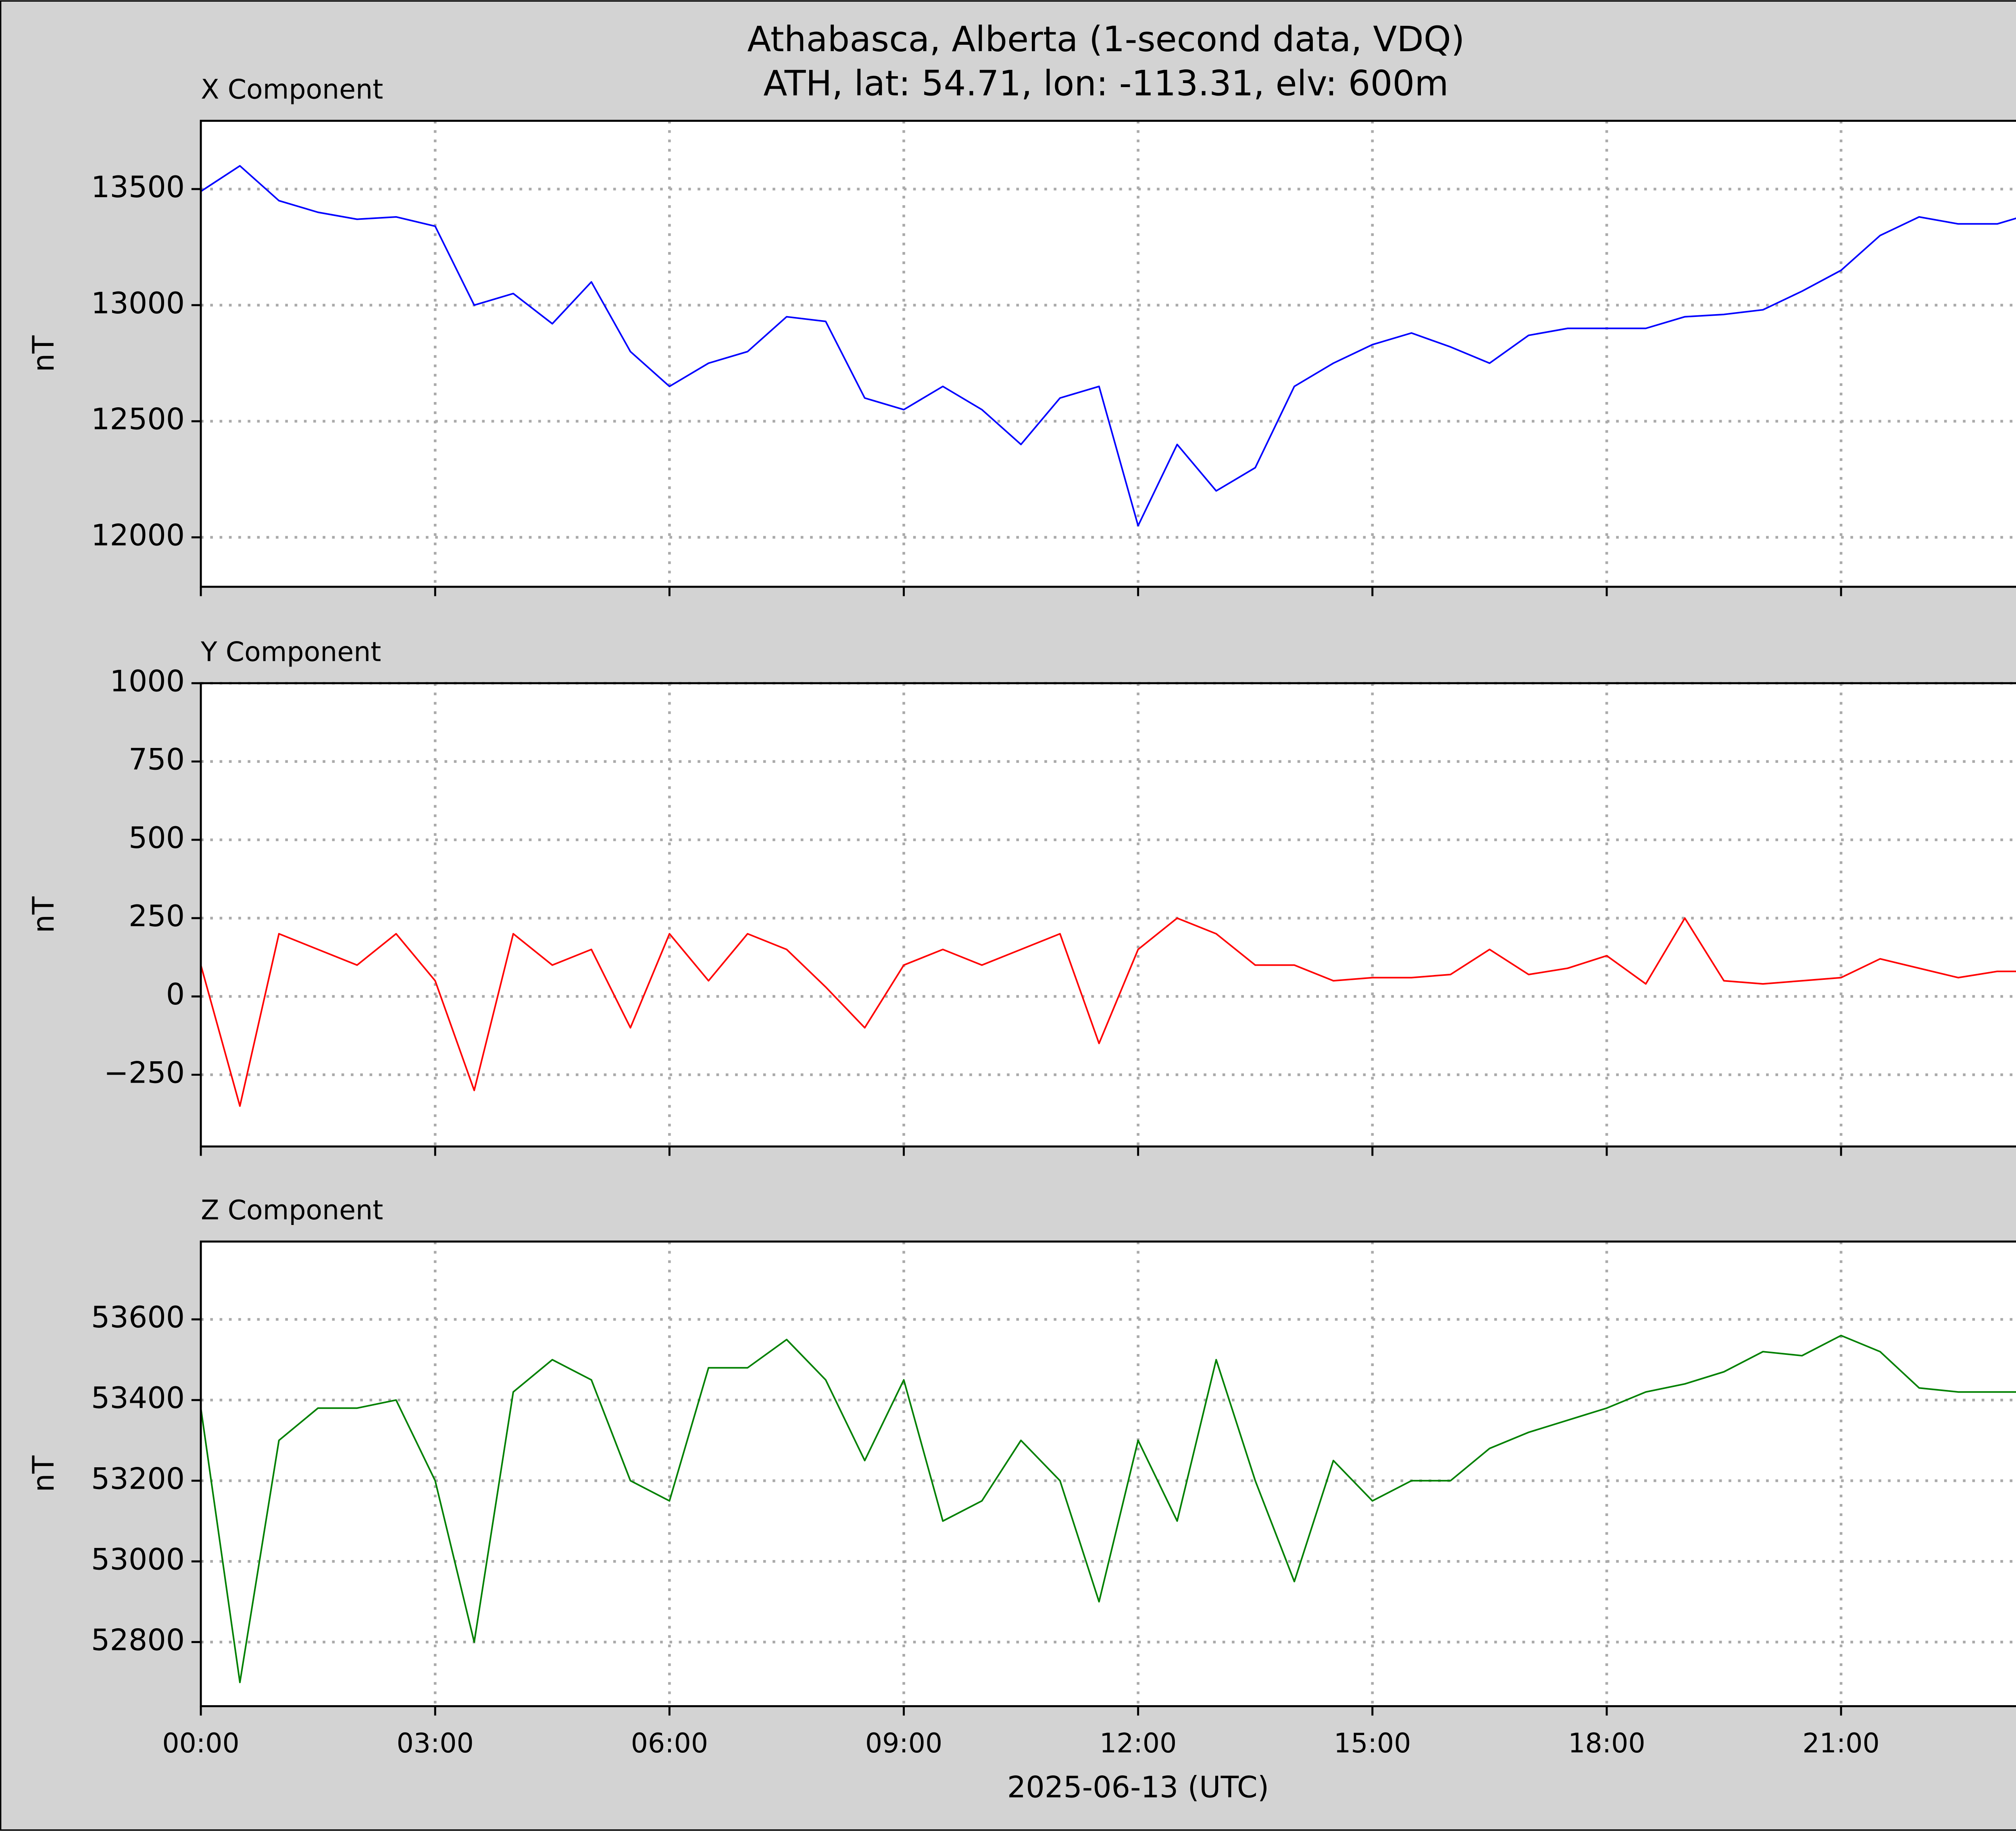 This screenshot has height=1831, width=2016. I want to click on data-line, so click(1108, 1012).